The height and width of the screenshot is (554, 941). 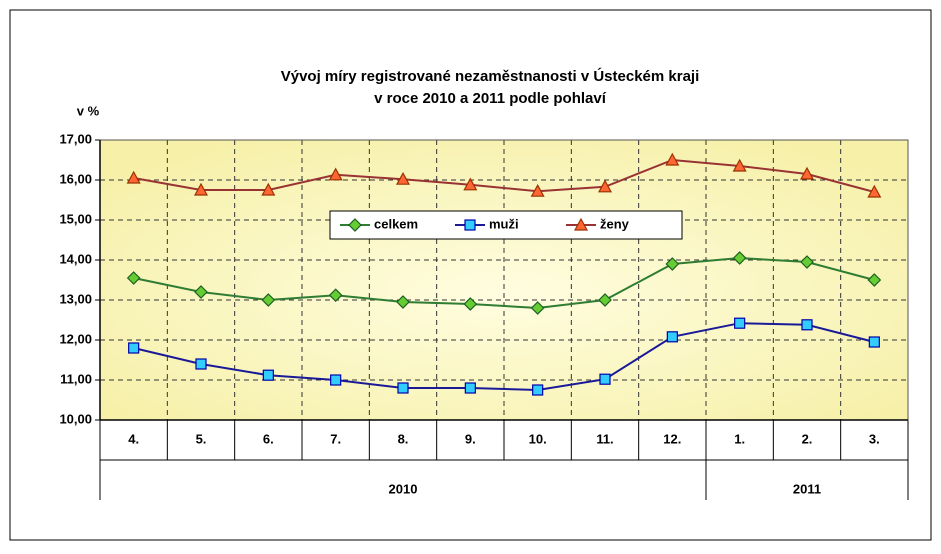 What do you see at coordinates (470, 438) in the screenshot?
I see `x-tick-label: 9.` at bounding box center [470, 438].